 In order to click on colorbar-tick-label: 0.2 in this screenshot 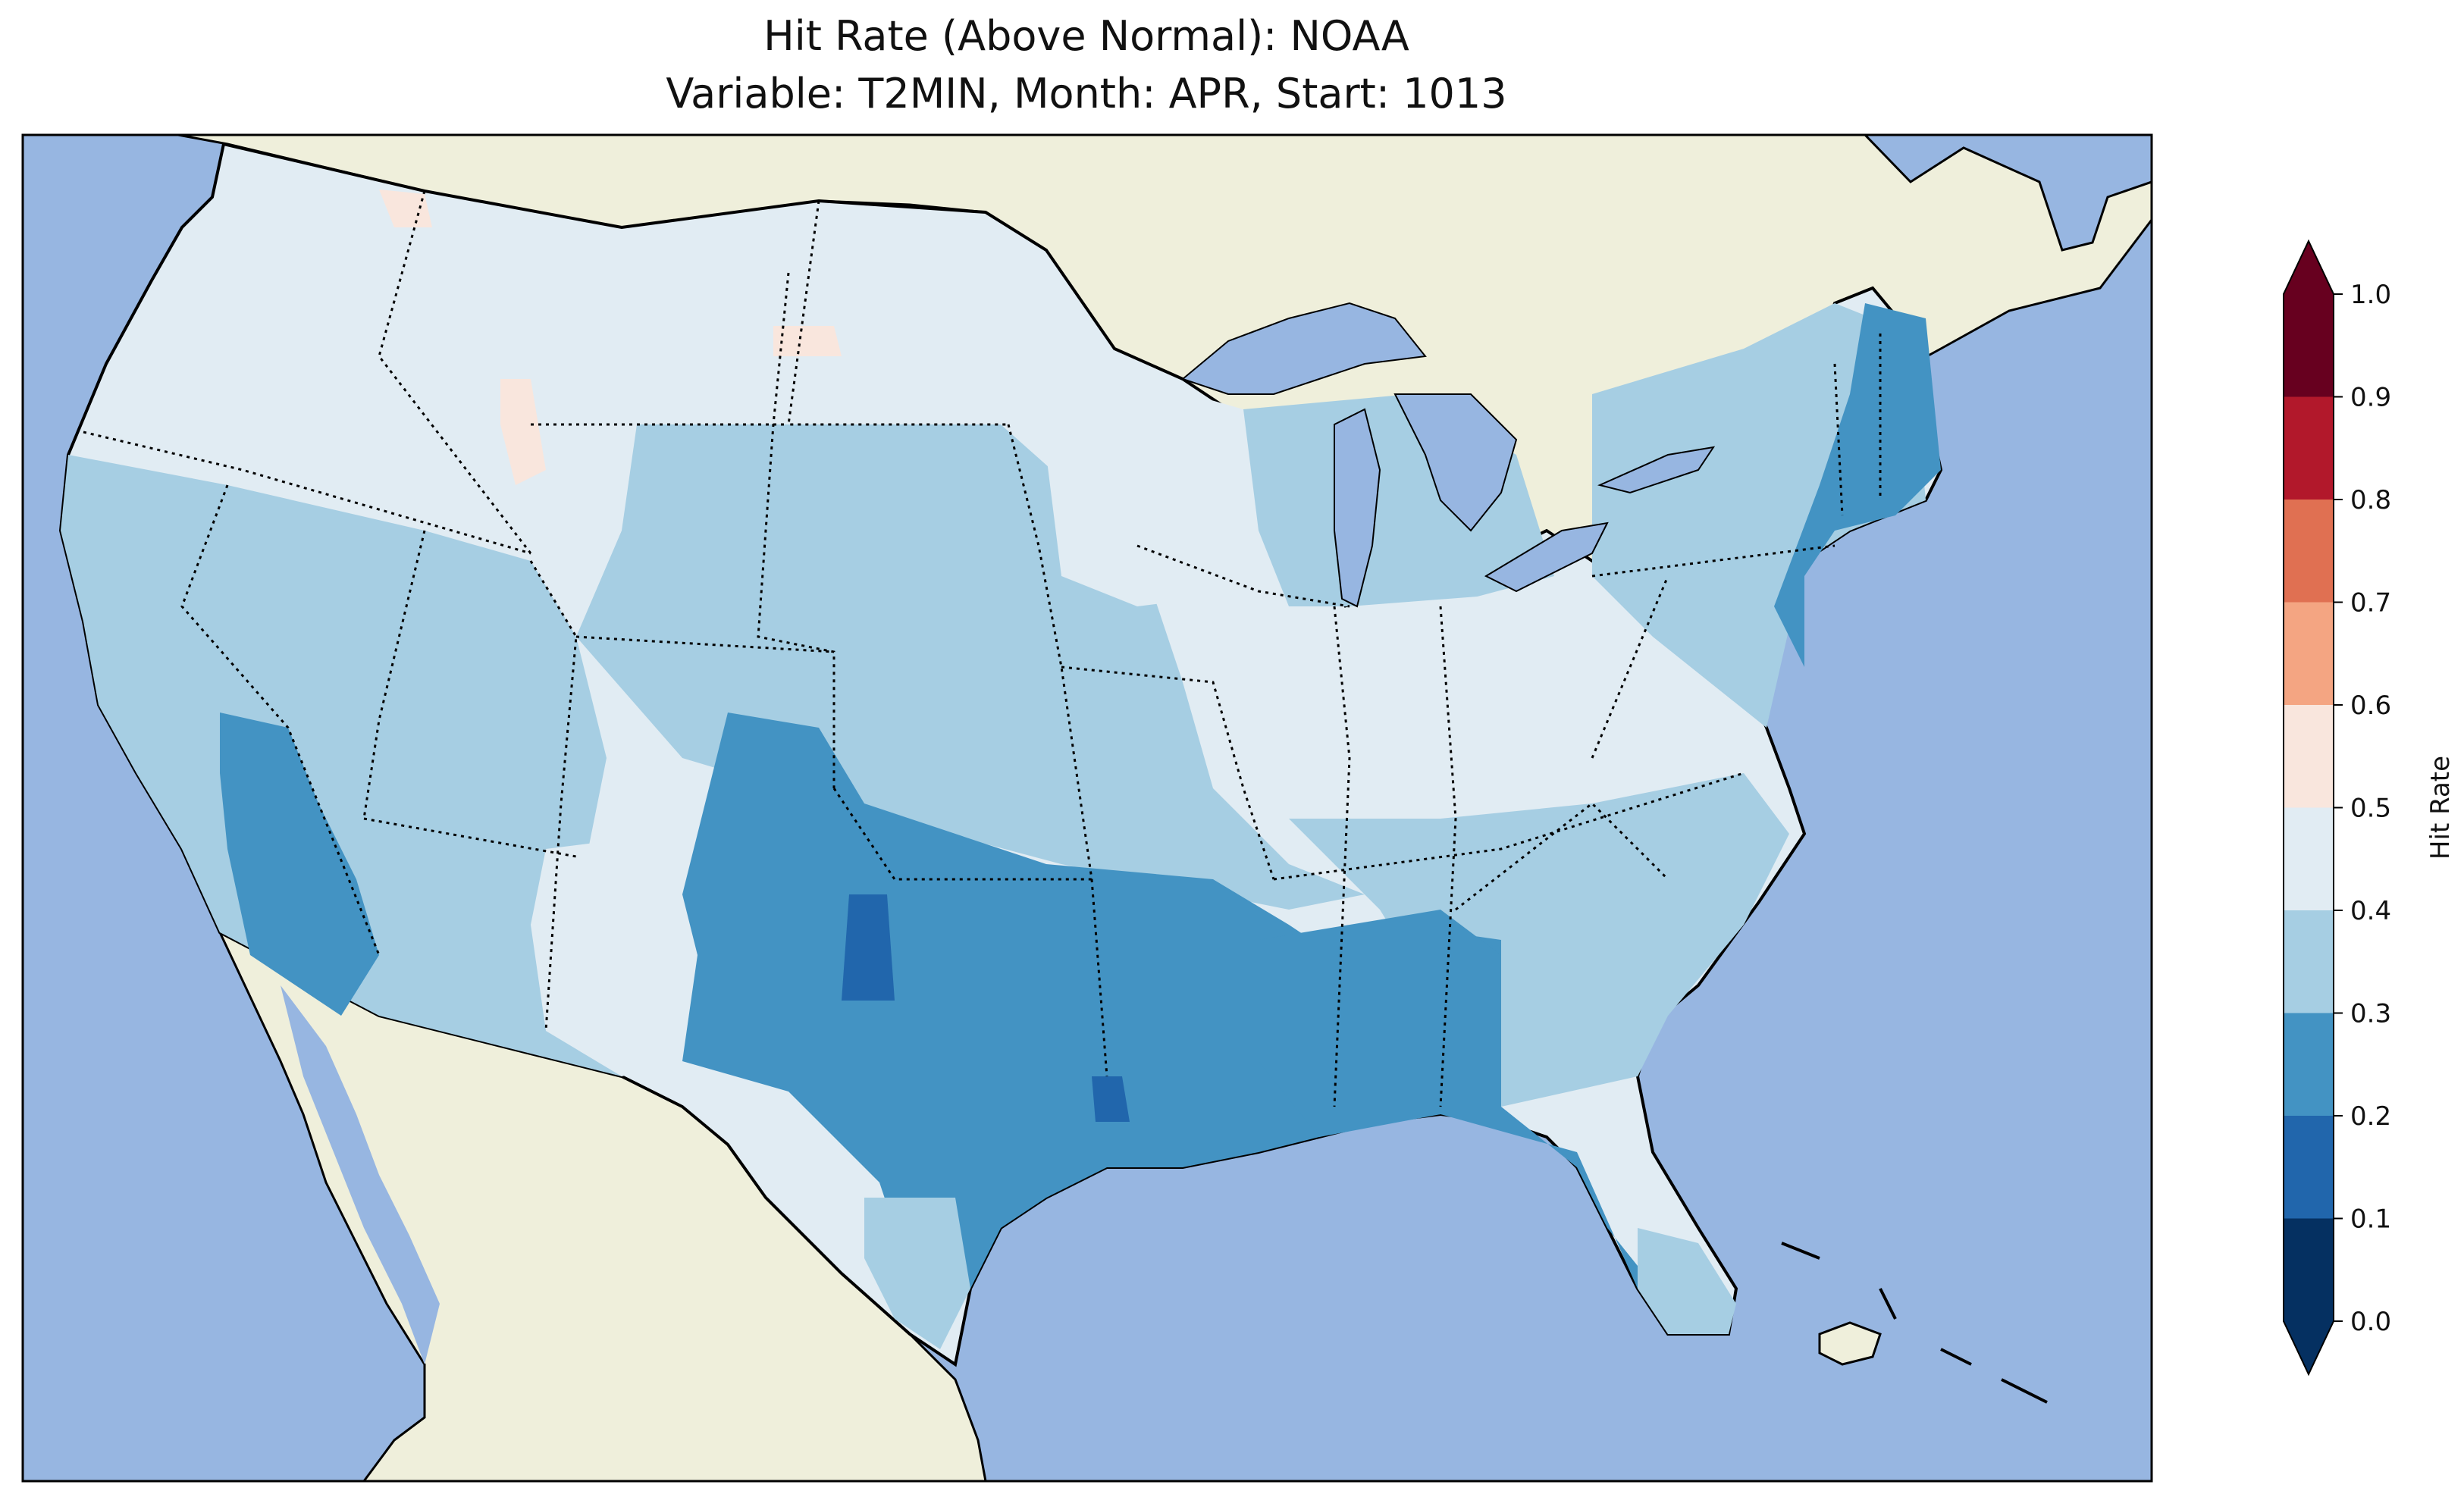, I will do `click(2370, 1116)`.